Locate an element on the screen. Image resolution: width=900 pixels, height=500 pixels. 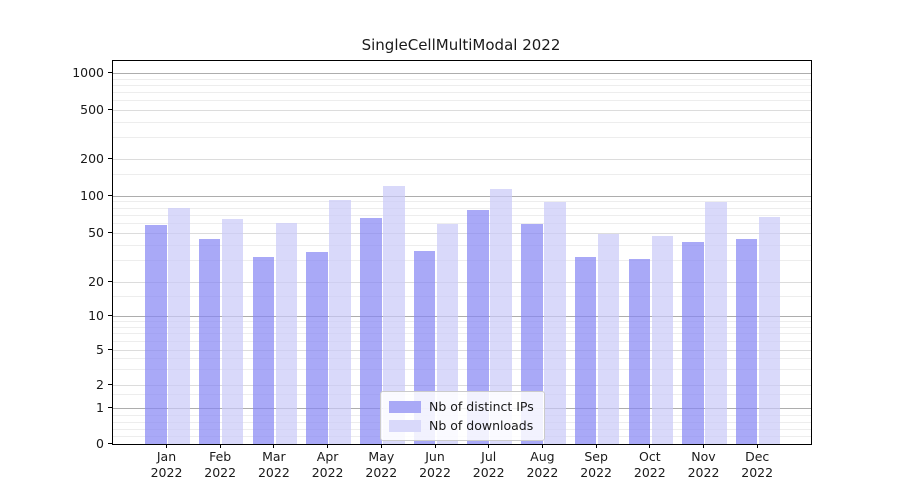
y-tick-label: 1 is located at coordinates (100, 407).